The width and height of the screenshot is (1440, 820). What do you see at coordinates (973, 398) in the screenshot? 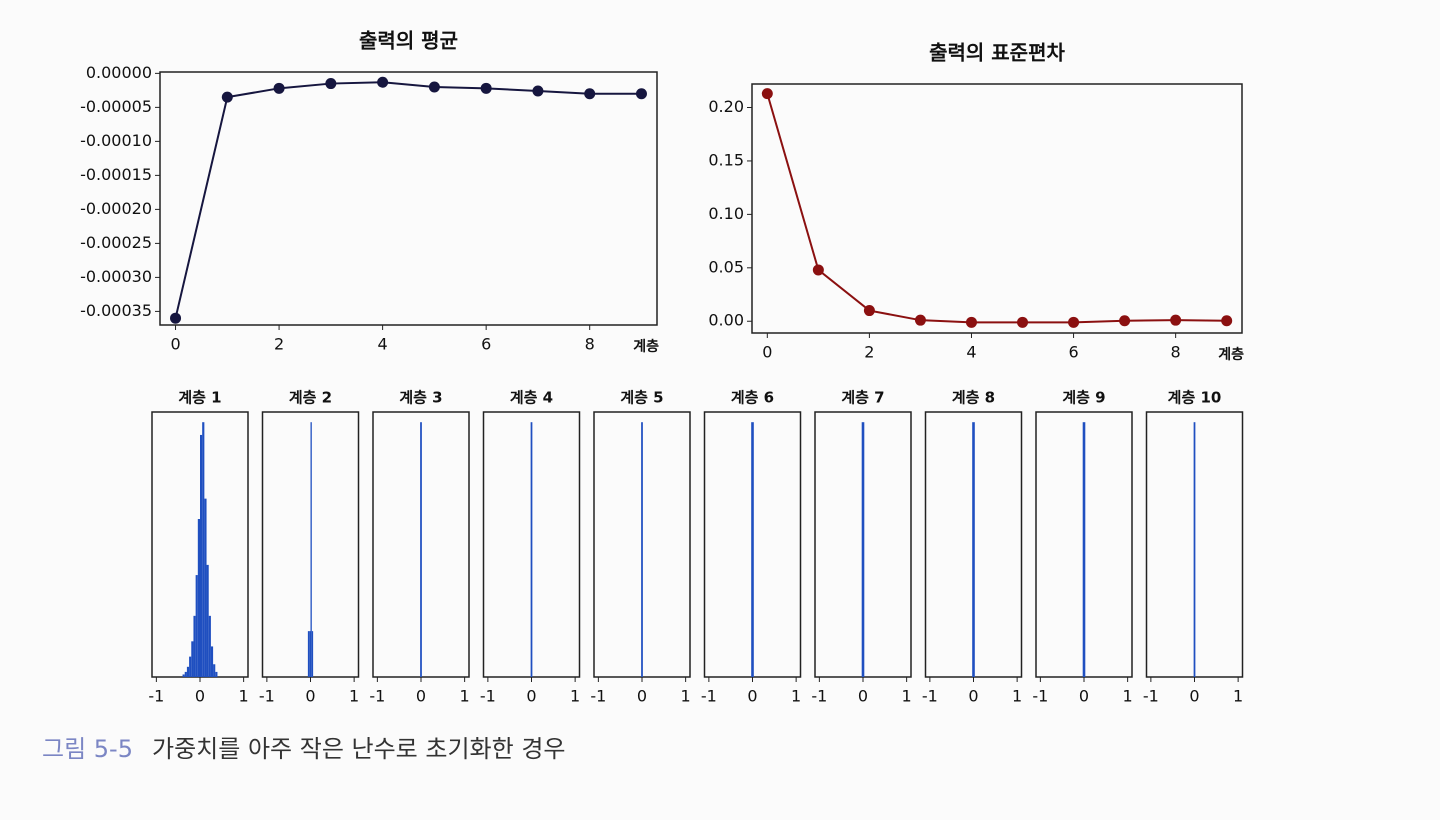
I see `chart-title: 계층 8` at bounding box center [973, 398].